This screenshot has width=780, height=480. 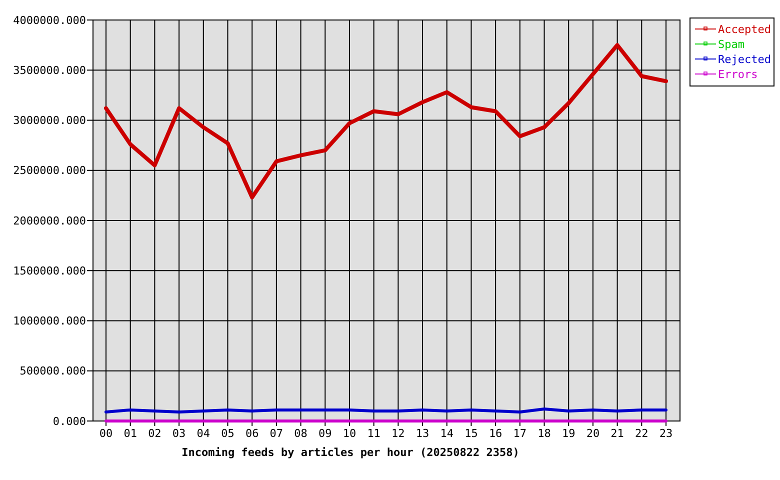 I want to click on y-tick-label: 4000000.000, so click(x=49, y=20).